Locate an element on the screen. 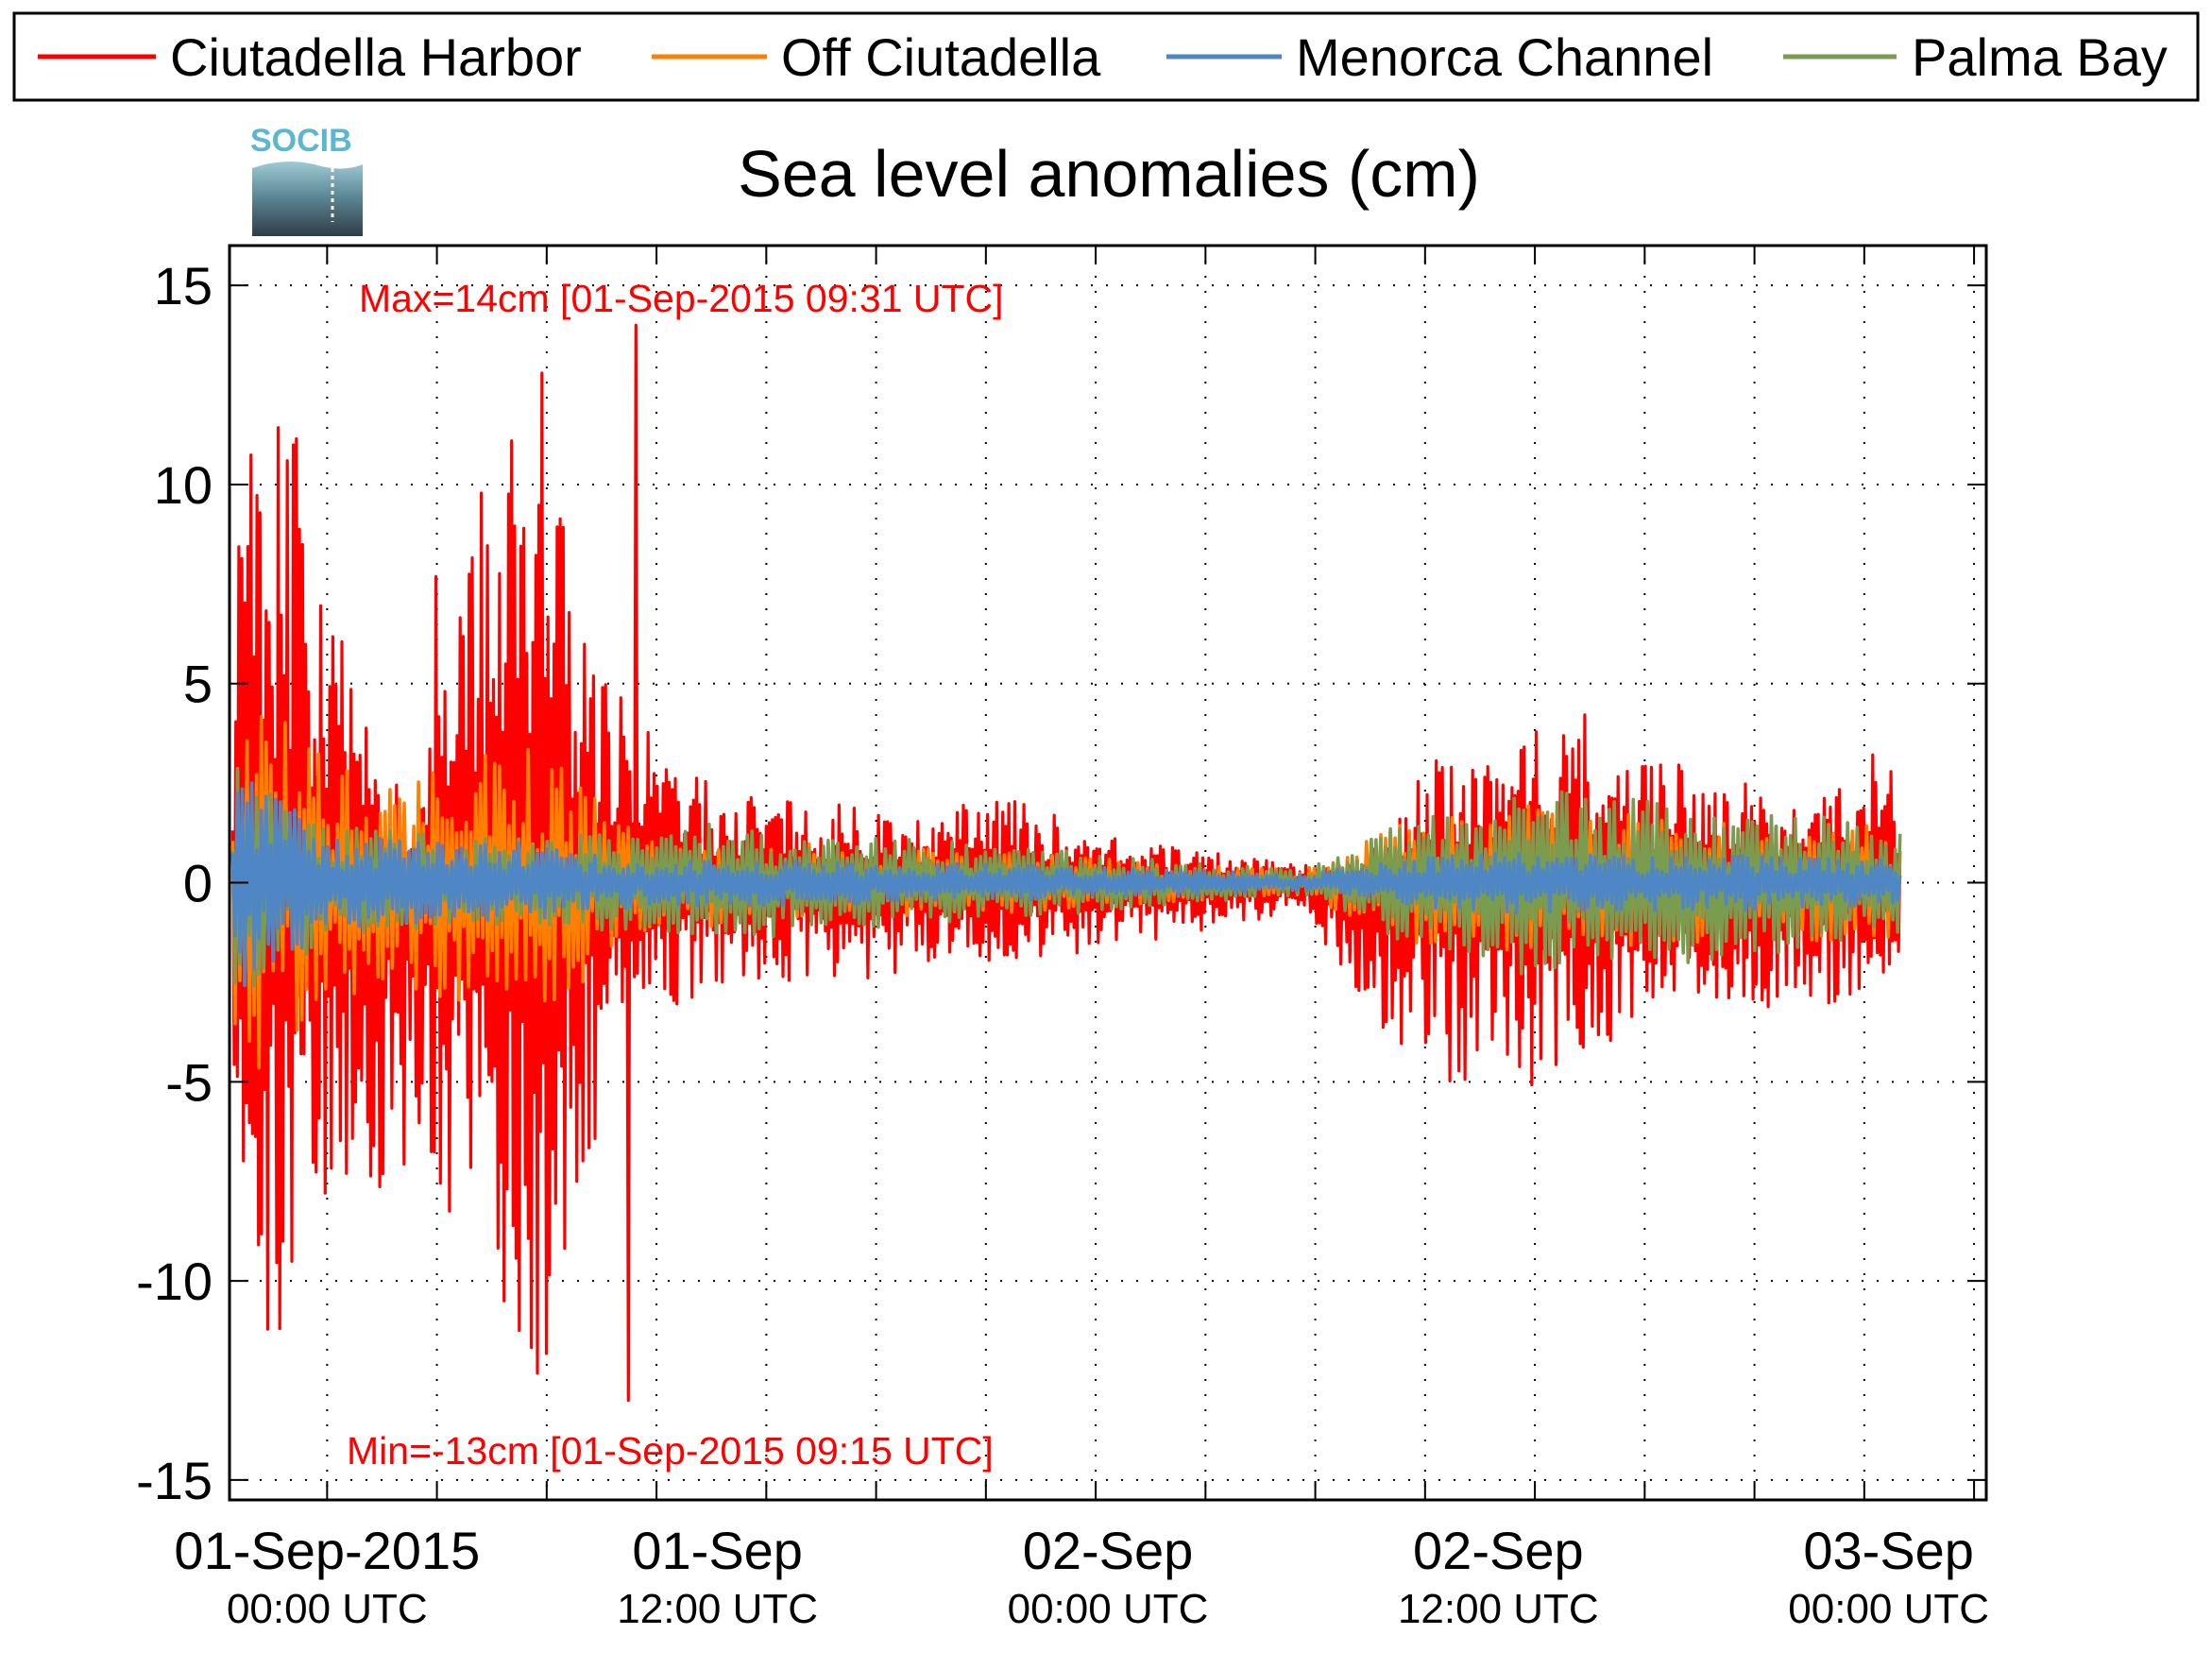 The height and width of the screenshot is (1669, 2212). x-tick-label: 01-Sep-2015 is located at coordinates (327, 1551).